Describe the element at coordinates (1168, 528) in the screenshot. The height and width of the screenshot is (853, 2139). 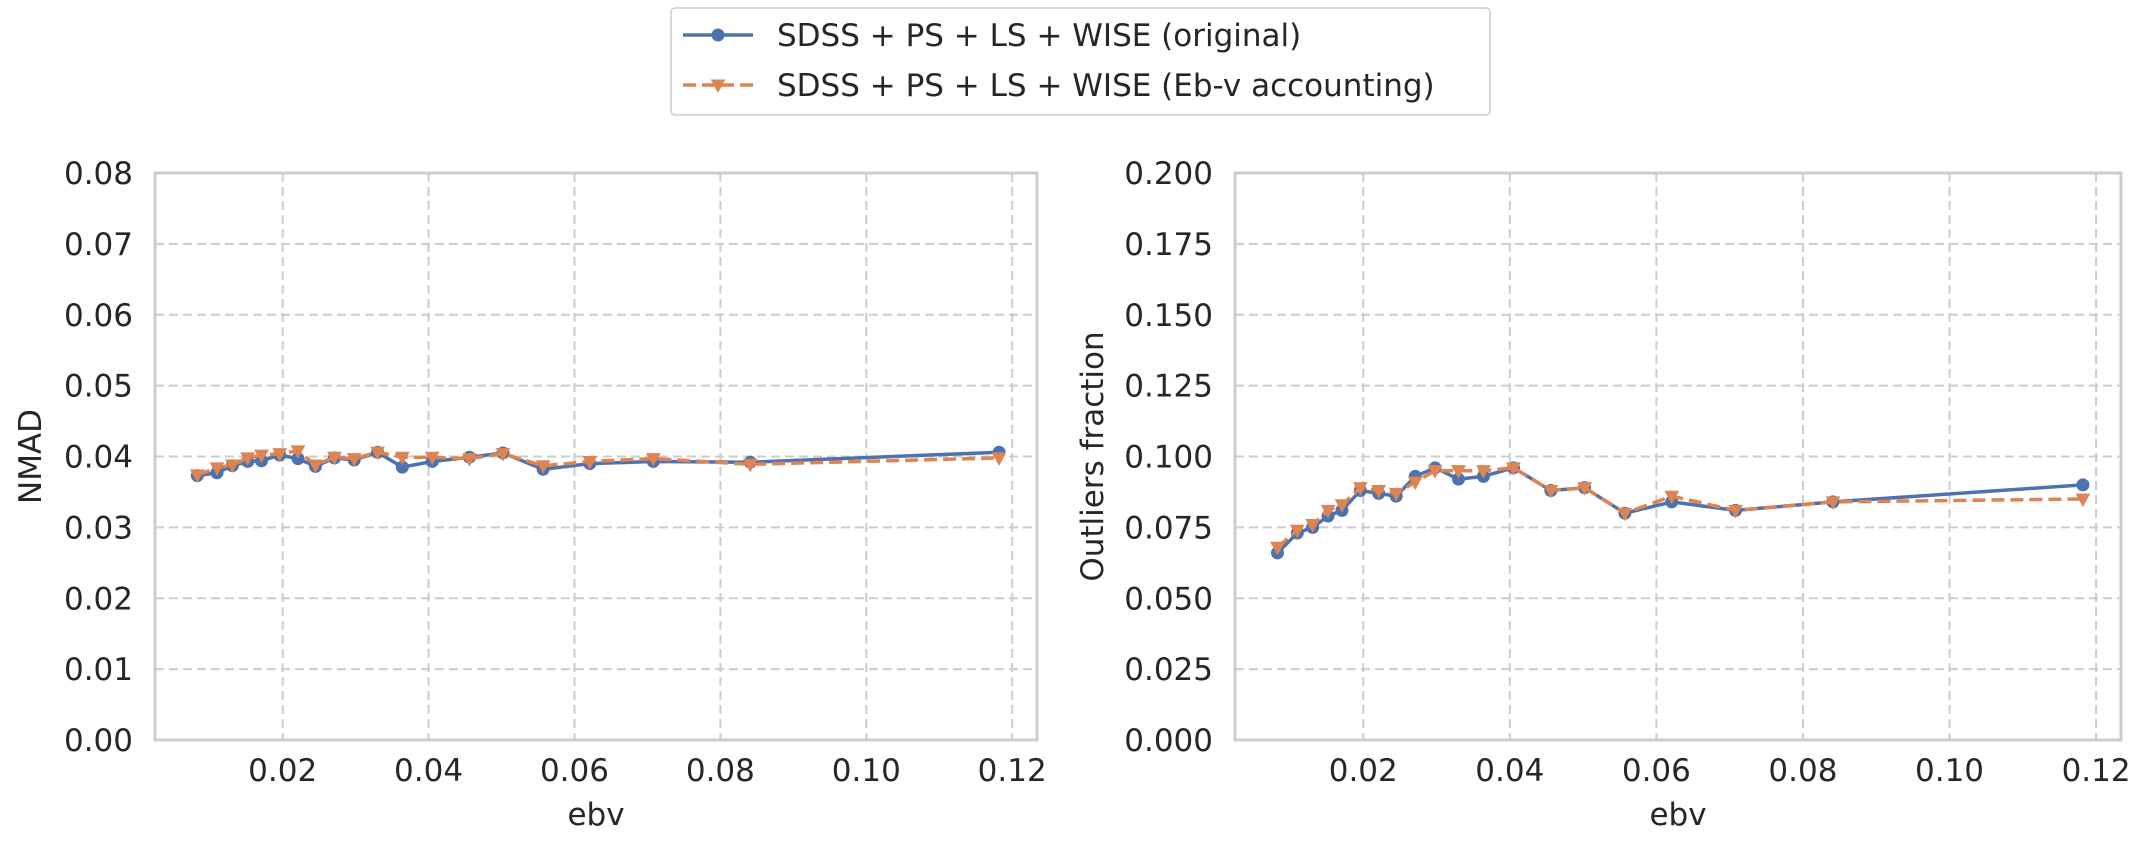
I see `y-tick-label: 0.075` at that location.